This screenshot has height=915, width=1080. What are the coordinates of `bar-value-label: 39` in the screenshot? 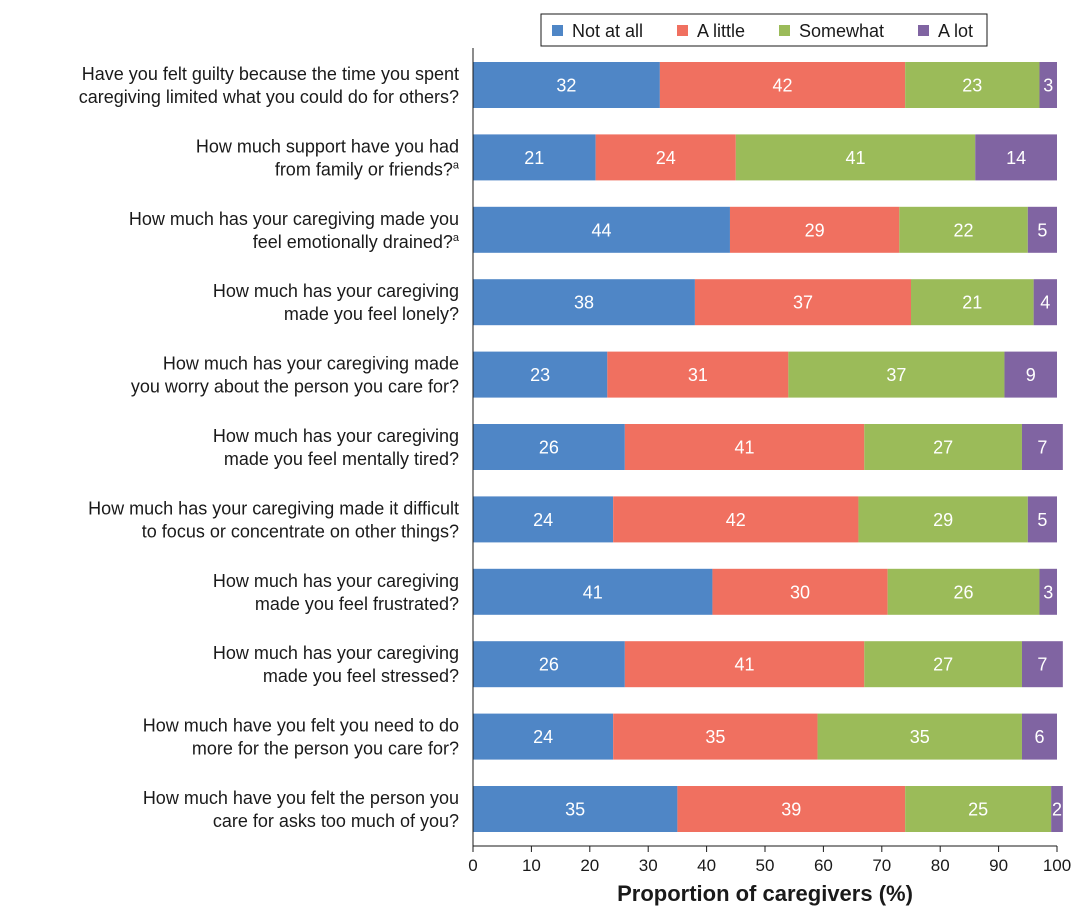 It's located at (791, 810).